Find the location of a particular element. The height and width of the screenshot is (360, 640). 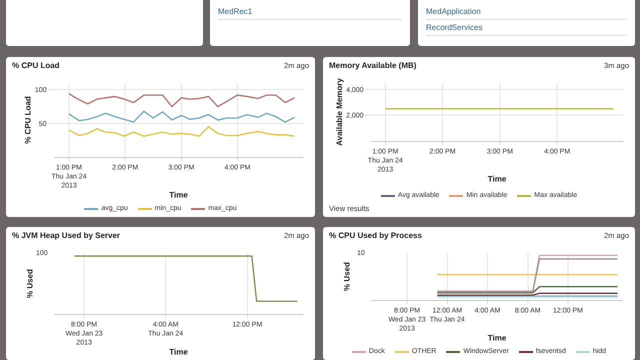

text: MedRec1 is located at coordinates (310, 12).